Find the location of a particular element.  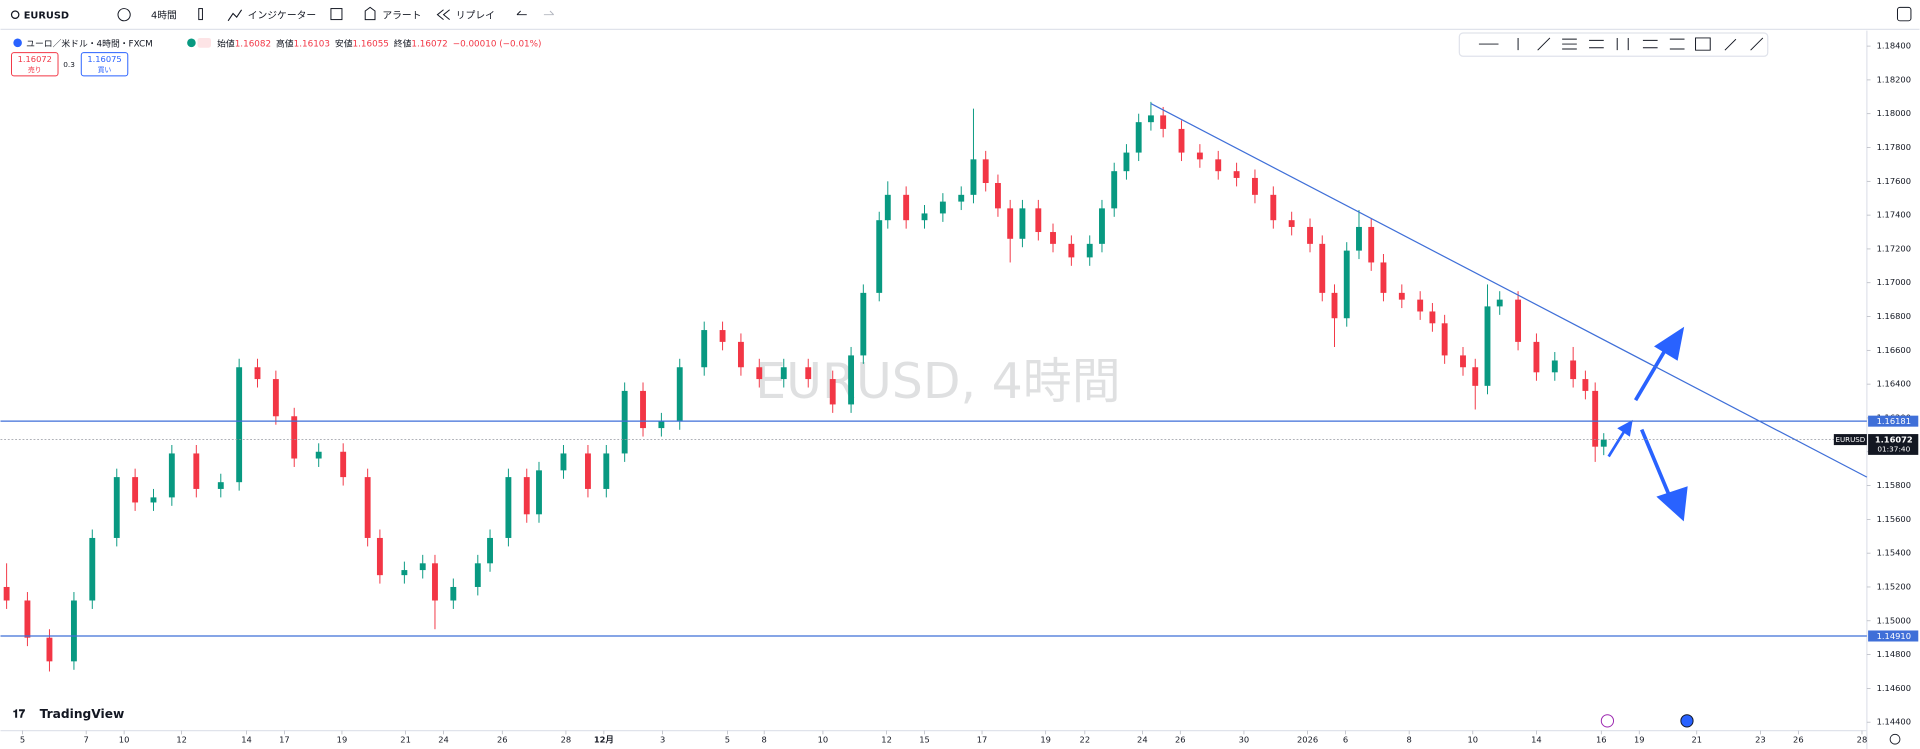

drawing-tool-icons is located at coordinates (1621, 44).